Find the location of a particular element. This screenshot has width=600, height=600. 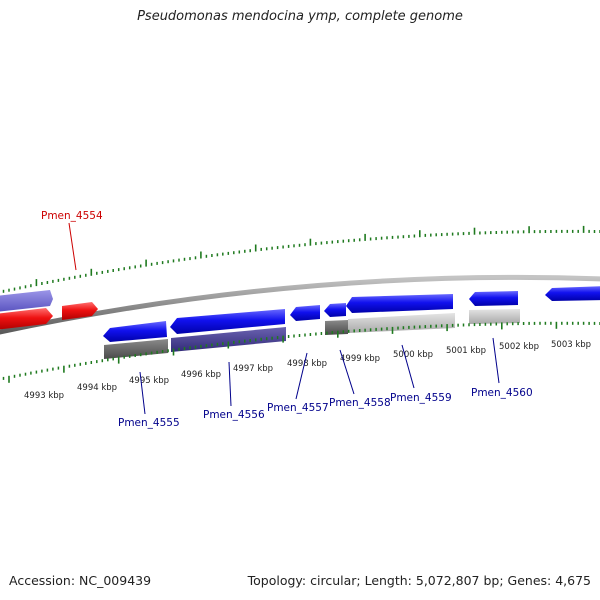

outer-tick-ring is located at coordinates (301, 259).